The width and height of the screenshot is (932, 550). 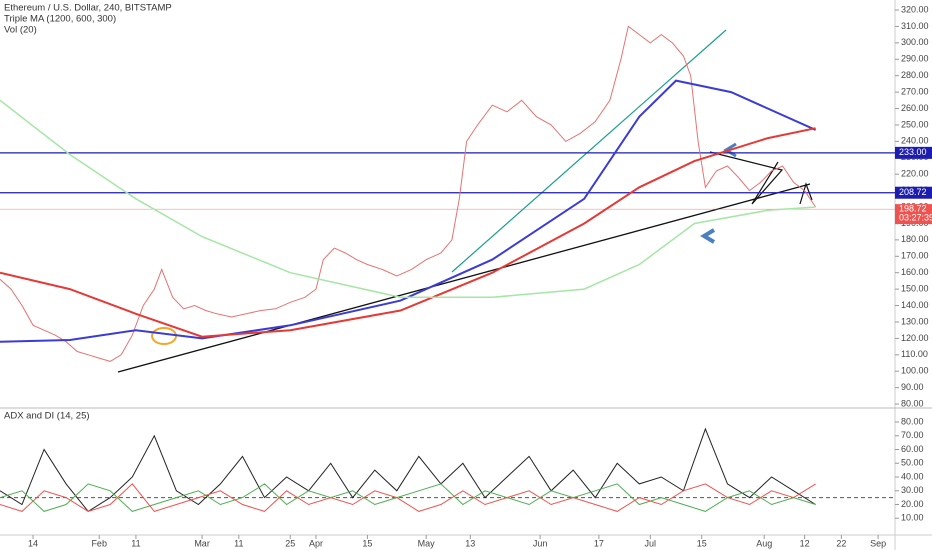 I want to click on y-tick-label: 10.00, so click(x=912, y=518).